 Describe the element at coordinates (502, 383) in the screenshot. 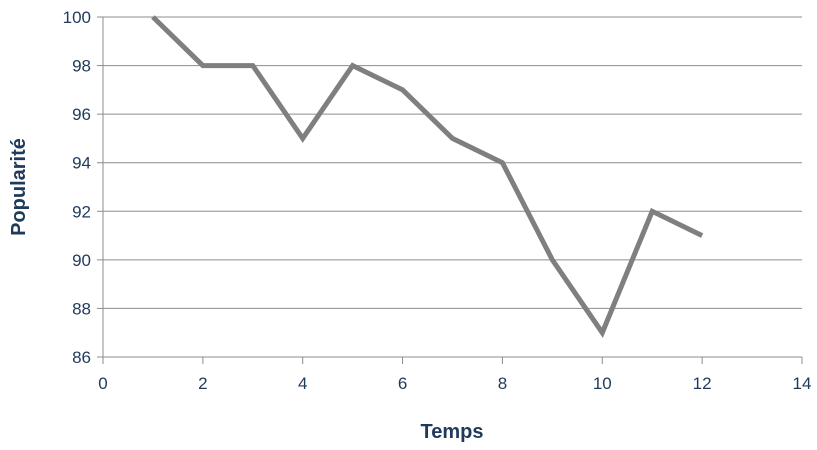

I see `x-tick-label: 8` at that location.